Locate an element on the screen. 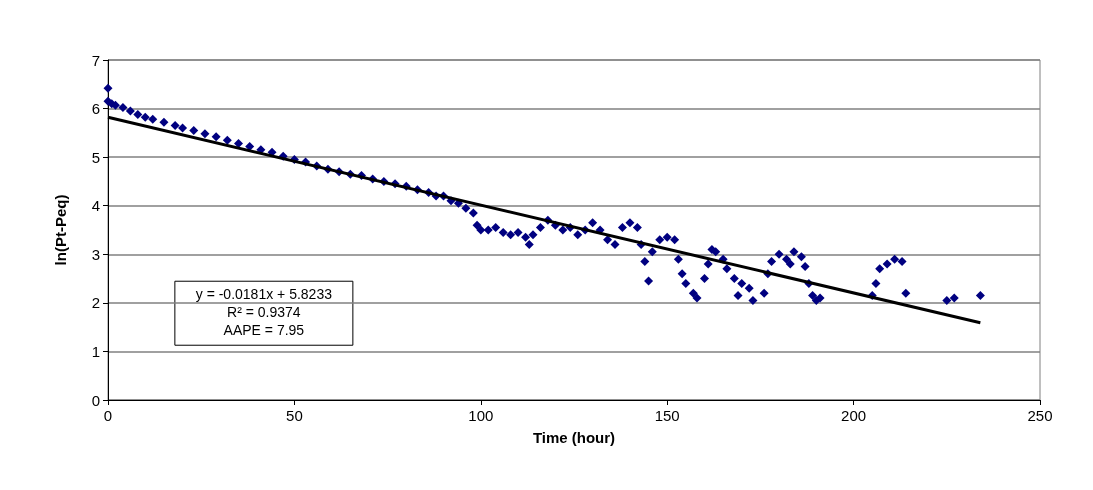 The image size is (1093, 490). y-tick-label: 4 is located at coordinates (95, 206).